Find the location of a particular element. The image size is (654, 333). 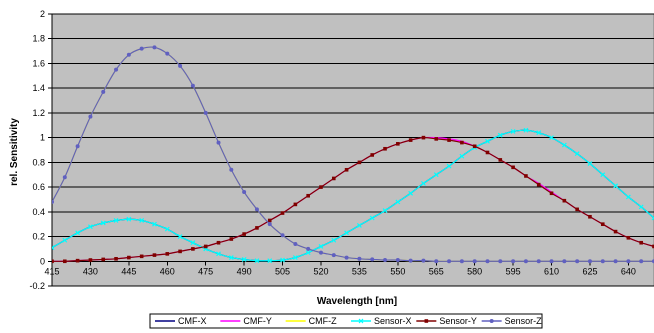

x-tick-label: 415 is located at coordinates (51, 271).